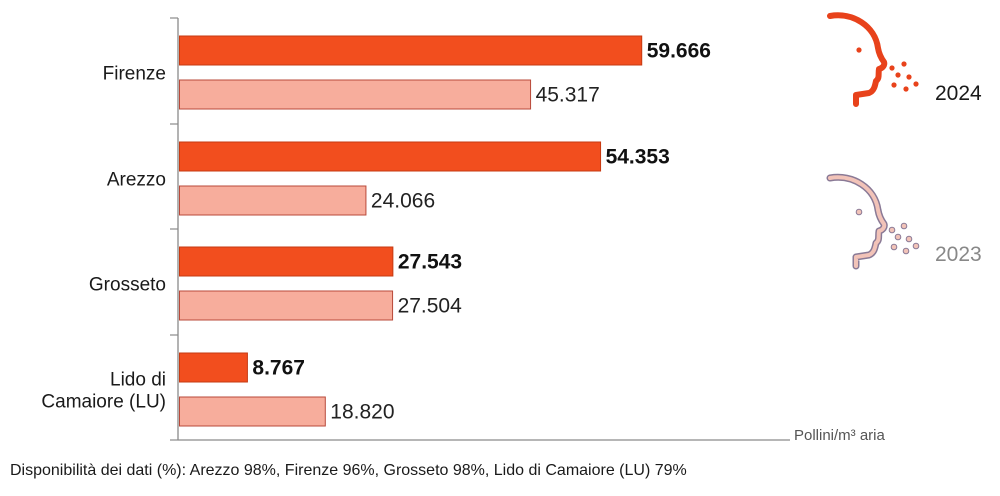  What do you see at coordinates (278, 368) in the screenshot?
I see `bar-value-label-2024: 8.767` at bounding box center [278, 368].